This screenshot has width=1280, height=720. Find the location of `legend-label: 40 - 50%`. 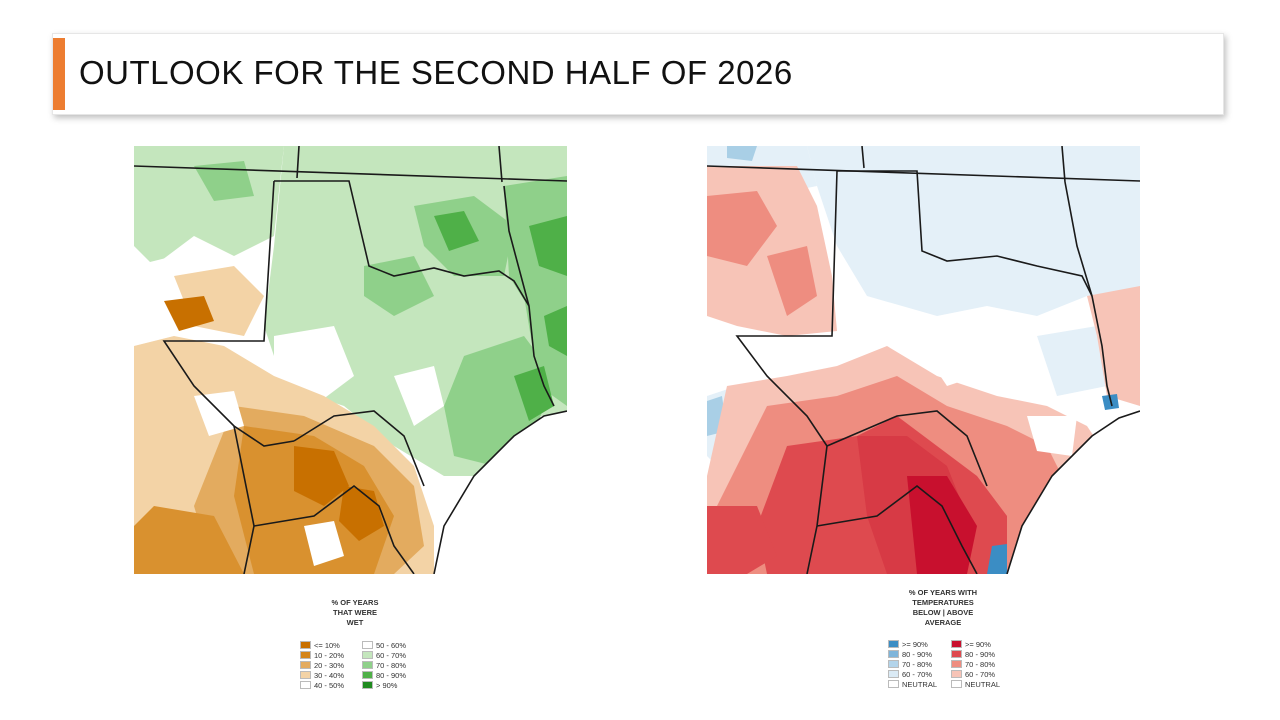

legend-label: 40 - 50% is located at coordinates (329, 685).